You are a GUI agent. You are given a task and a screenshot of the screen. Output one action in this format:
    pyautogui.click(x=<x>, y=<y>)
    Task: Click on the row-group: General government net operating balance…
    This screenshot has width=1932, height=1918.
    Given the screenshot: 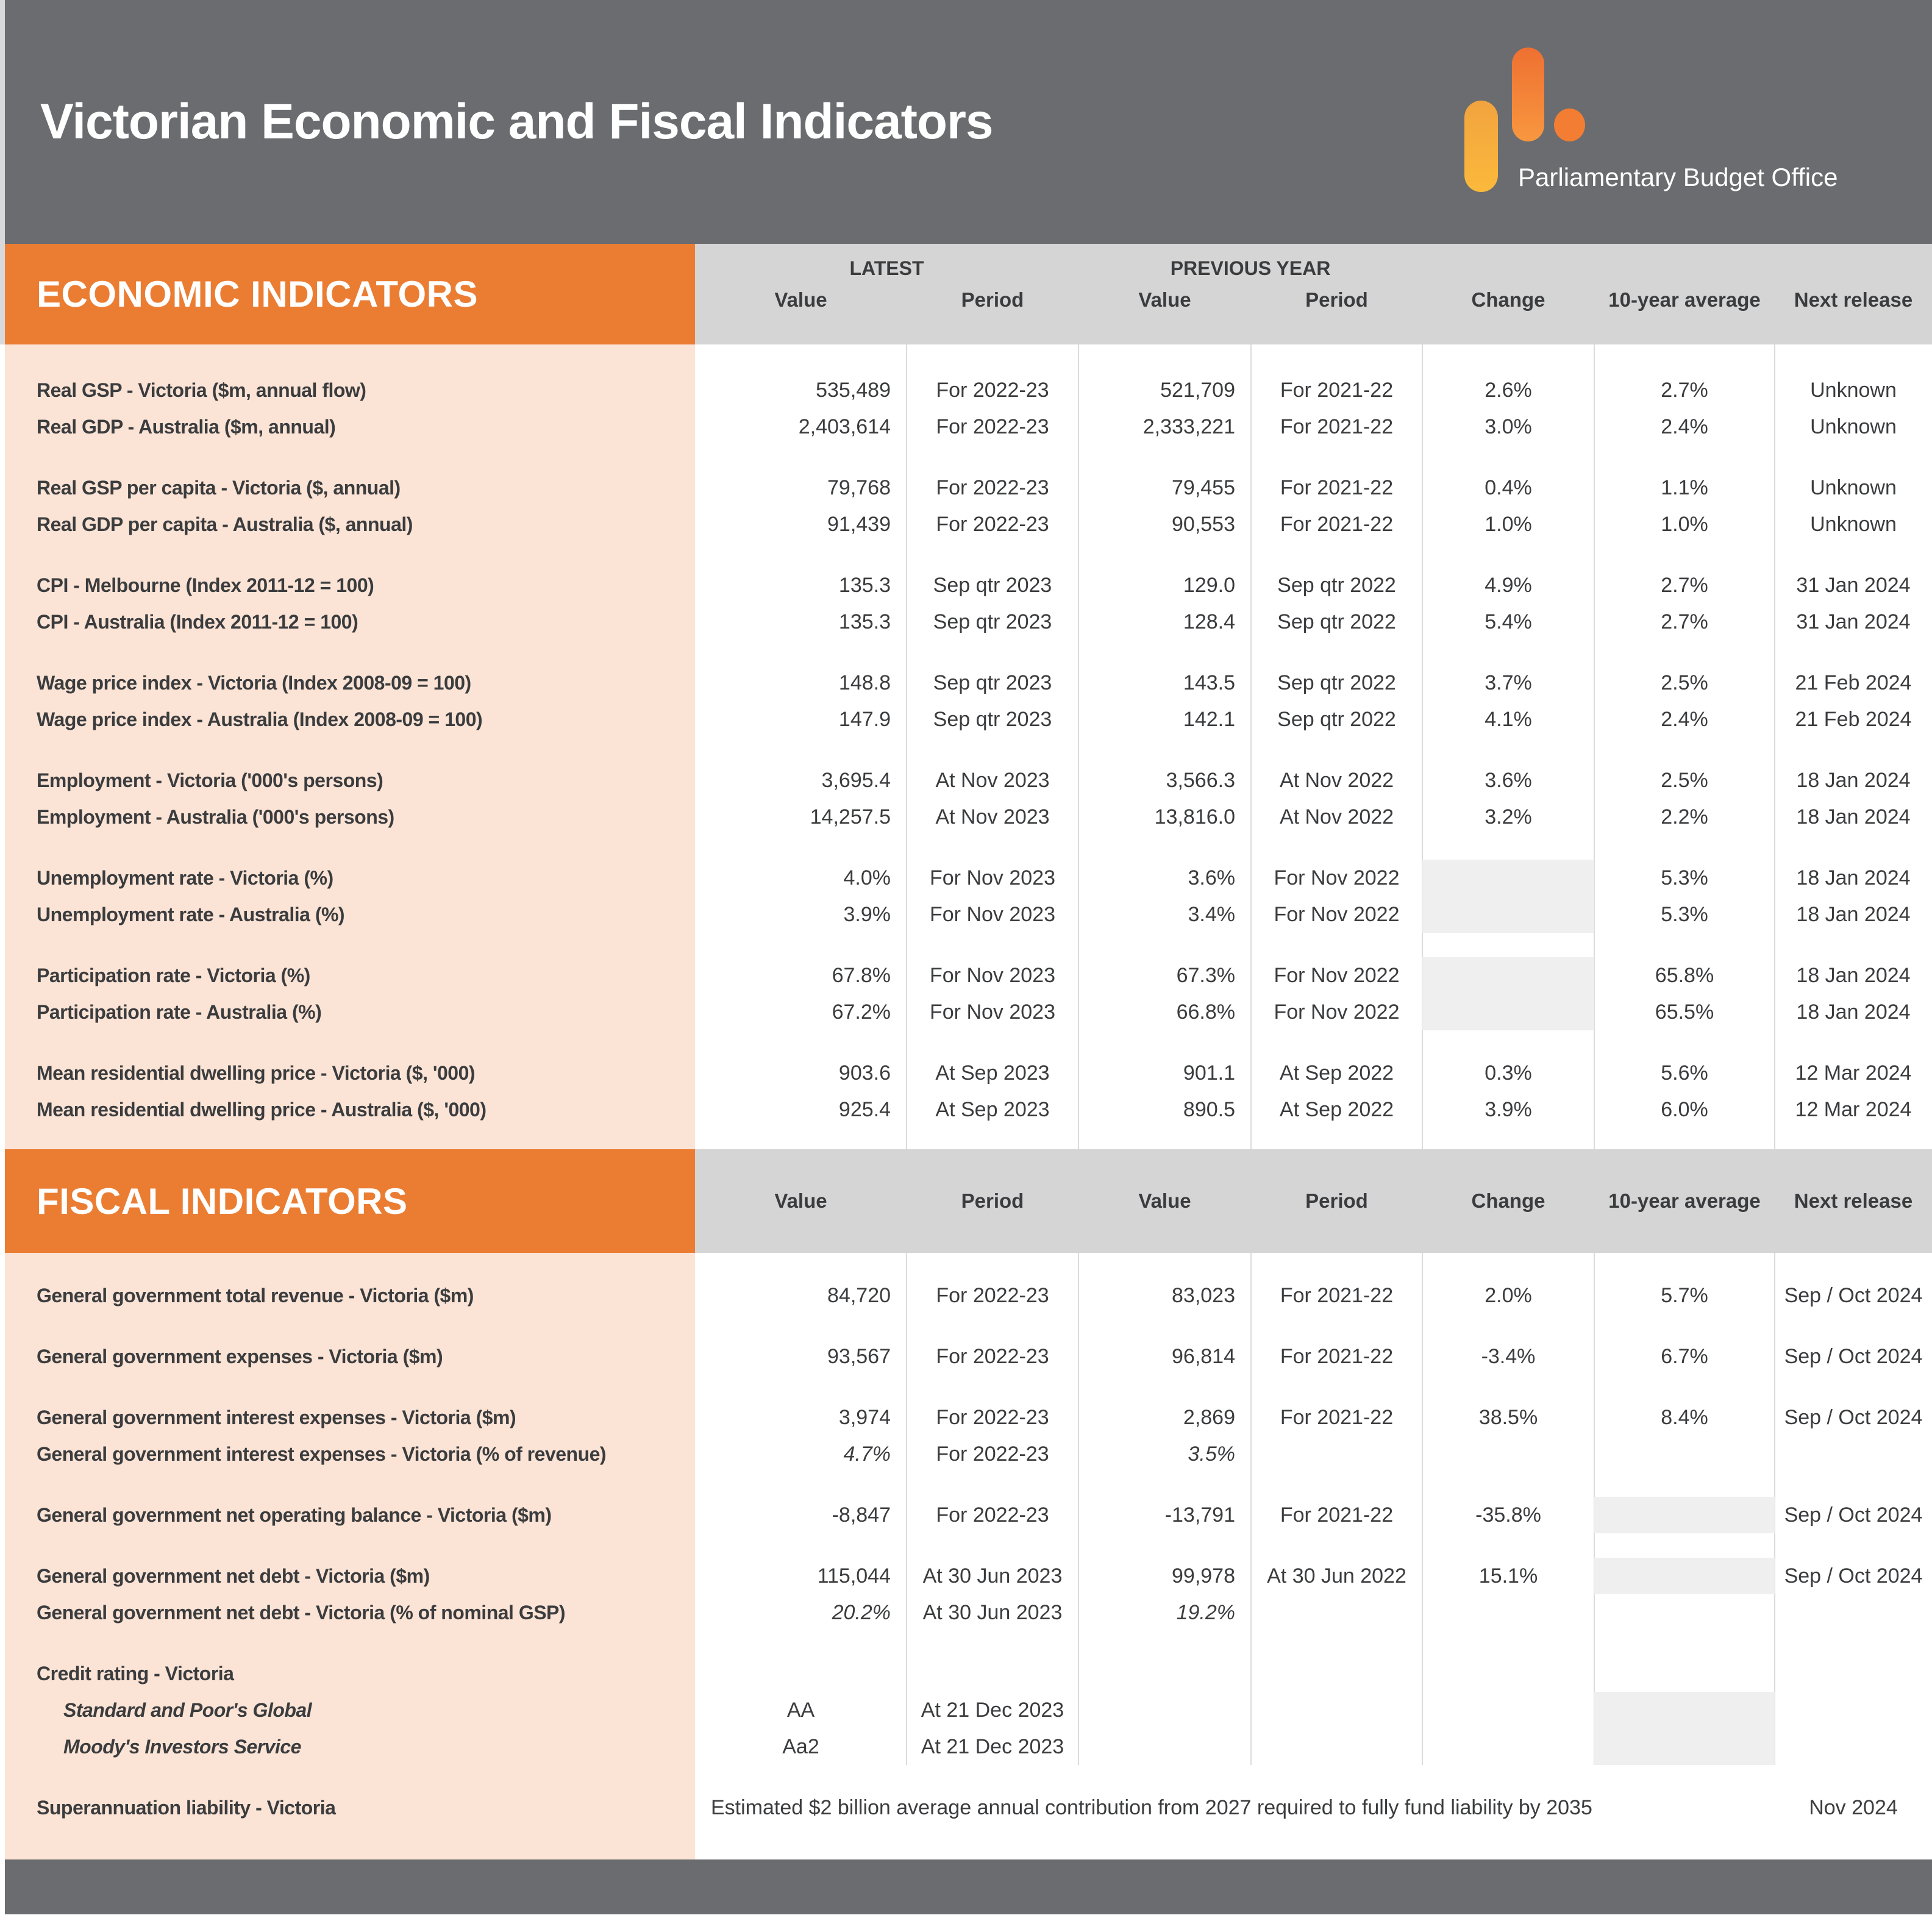 What is the action you would take?
    pyautogui.click(x=968, y=1515)
    